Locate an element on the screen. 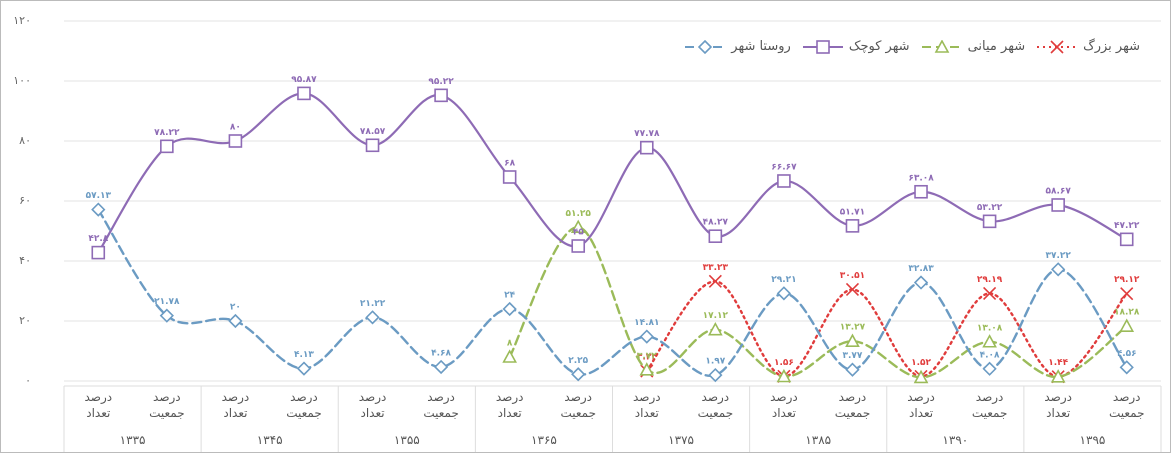  y-tick-label: ۱۰۰ is located at coordinates (22, 80).